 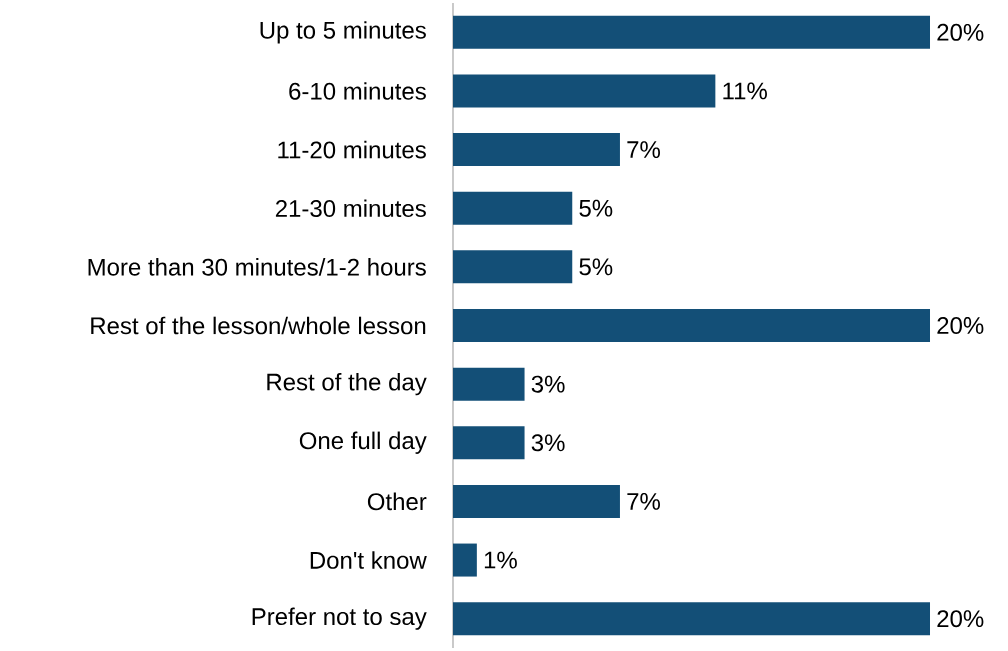 What do you see at coordinates (368, 560) in the screenshot?
I see `y-tick-label: Don't know` at bounding box center [368, 560].